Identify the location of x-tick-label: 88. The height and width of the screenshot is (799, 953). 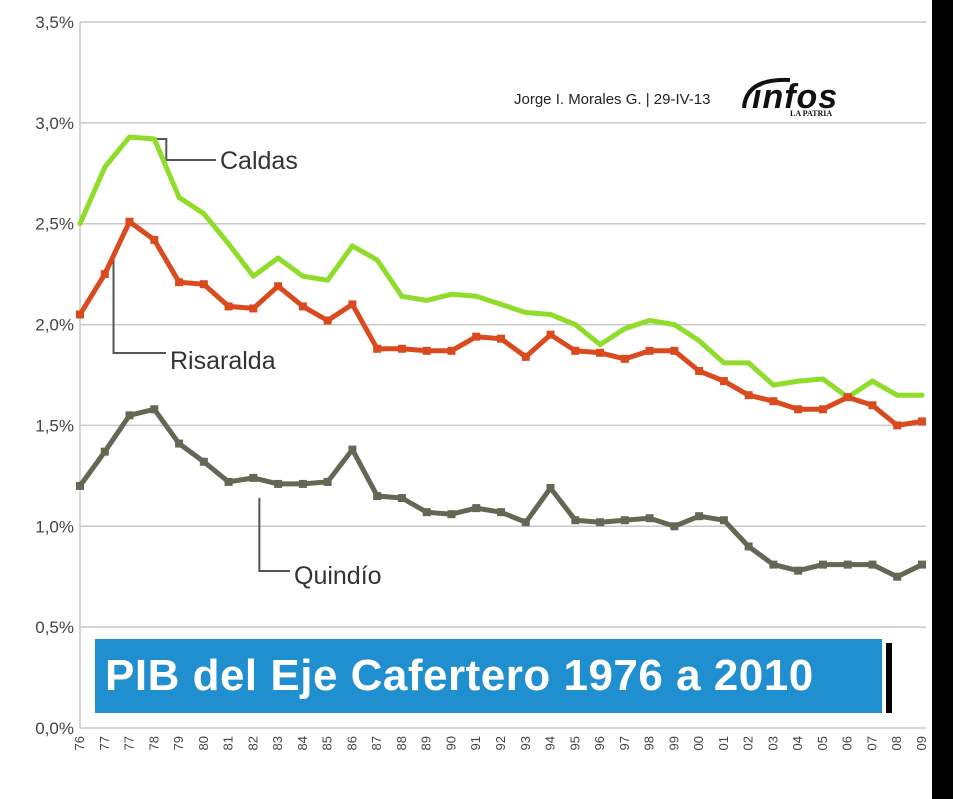
(401, 743).